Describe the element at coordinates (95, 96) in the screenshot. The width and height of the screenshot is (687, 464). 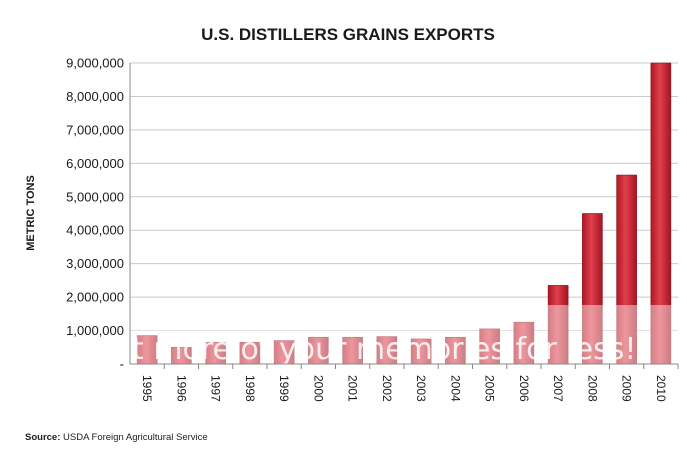
I see `y-tick-label: 8,000,000` at that location.